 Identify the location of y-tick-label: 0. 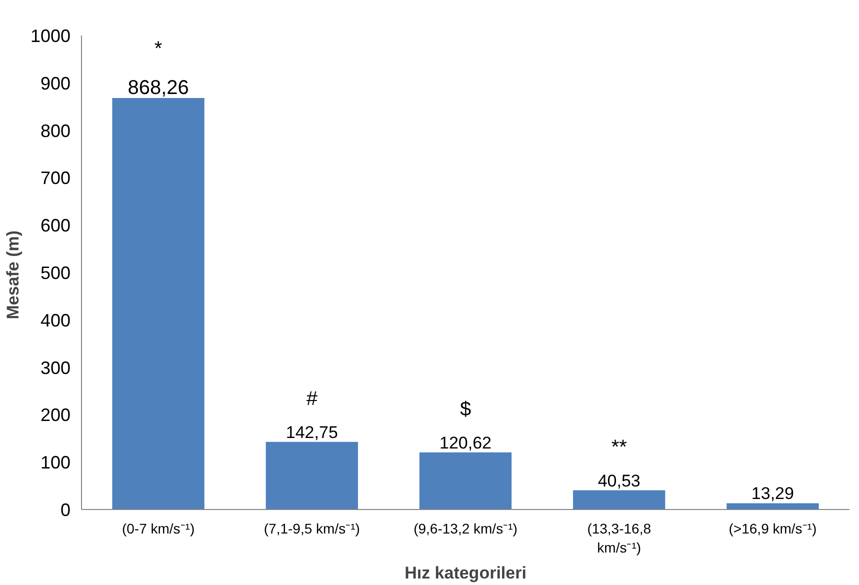
(65, 510).